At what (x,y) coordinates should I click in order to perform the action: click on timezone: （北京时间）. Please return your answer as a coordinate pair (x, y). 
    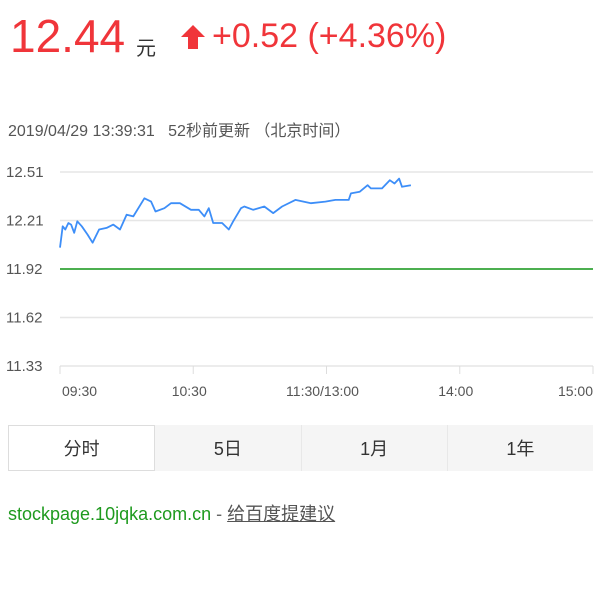
    Looking at the image, I should click on (302, 131).